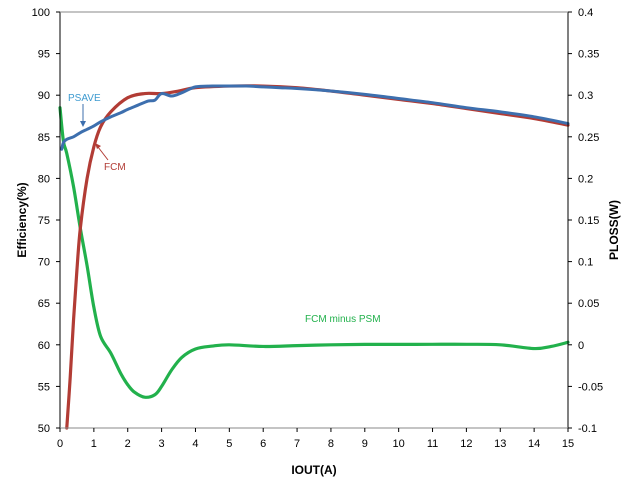  I want to click on y-axis-right-title: PLOSS(W), so click(614, 230).